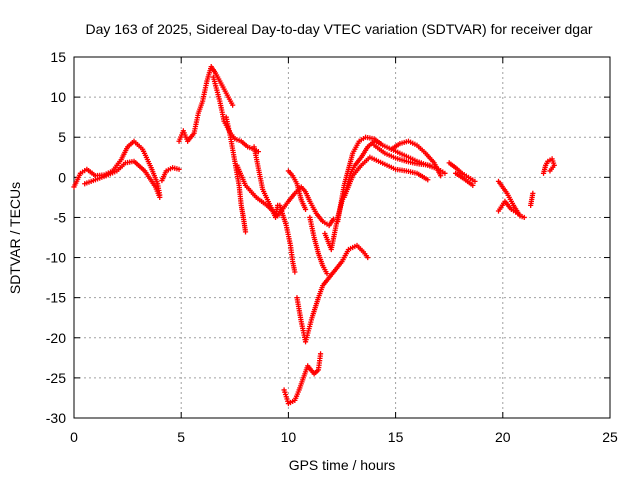  What do you see at coordinates (206, 104) in the screenshot?
I see `series-track-d` at bounding box center [206, 104].